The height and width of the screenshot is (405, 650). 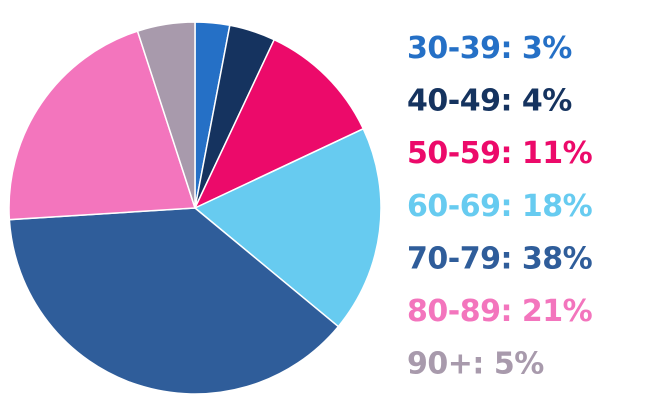 I want to click on legend-entry-90-plus: 90+: 5%, so click(x=475, y=364).